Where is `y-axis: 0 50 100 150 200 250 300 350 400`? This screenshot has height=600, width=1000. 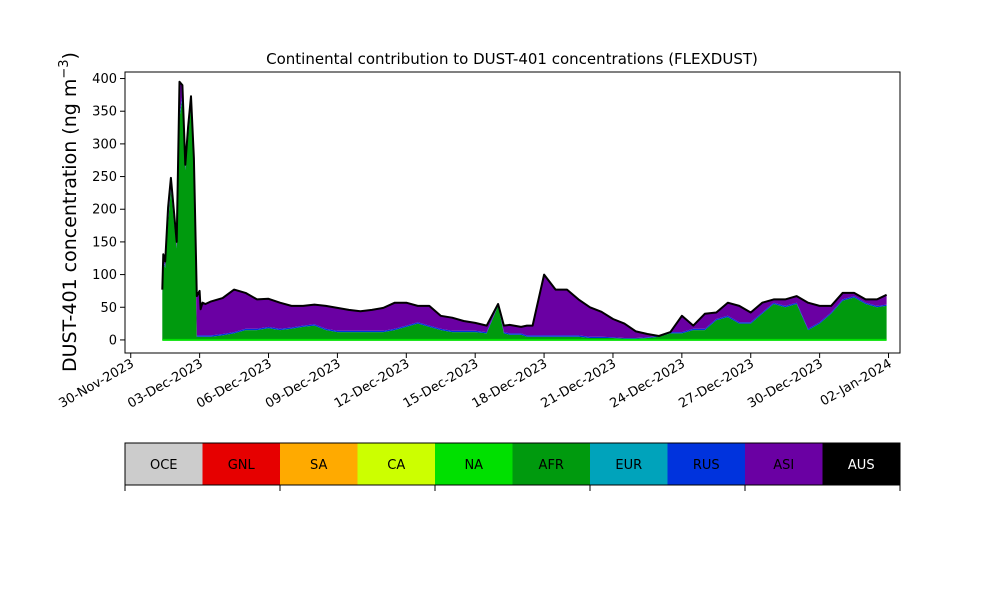 y-axis: 0 50 100 150 200 250 300 350 400 is located at coordinates (108, 210).